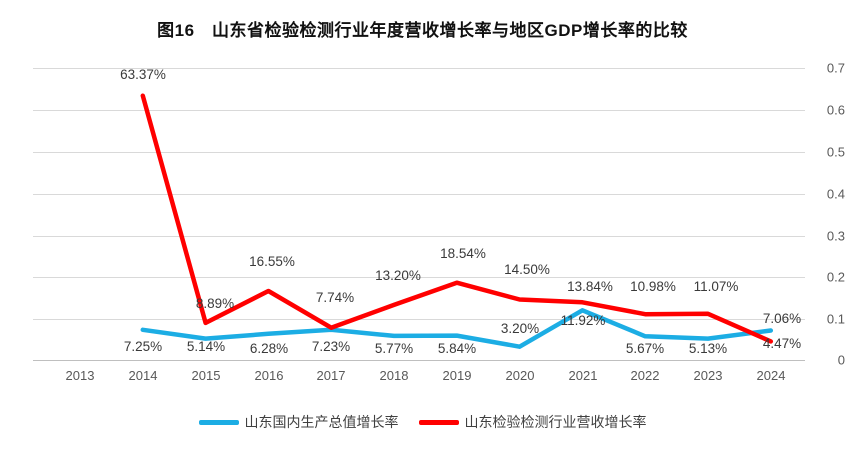 The image size is (845, 456). What do you see at coordinates (419, 68) in the screenshot?
I see `gridline-0.7` at bounding box center [419, 68].